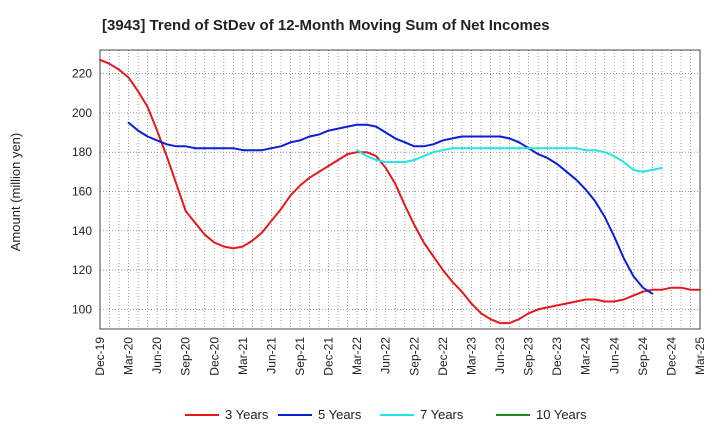 This screenshot has width=720, height=440. I want to click on x-tick-label: Jun-24, so click(614, 355).